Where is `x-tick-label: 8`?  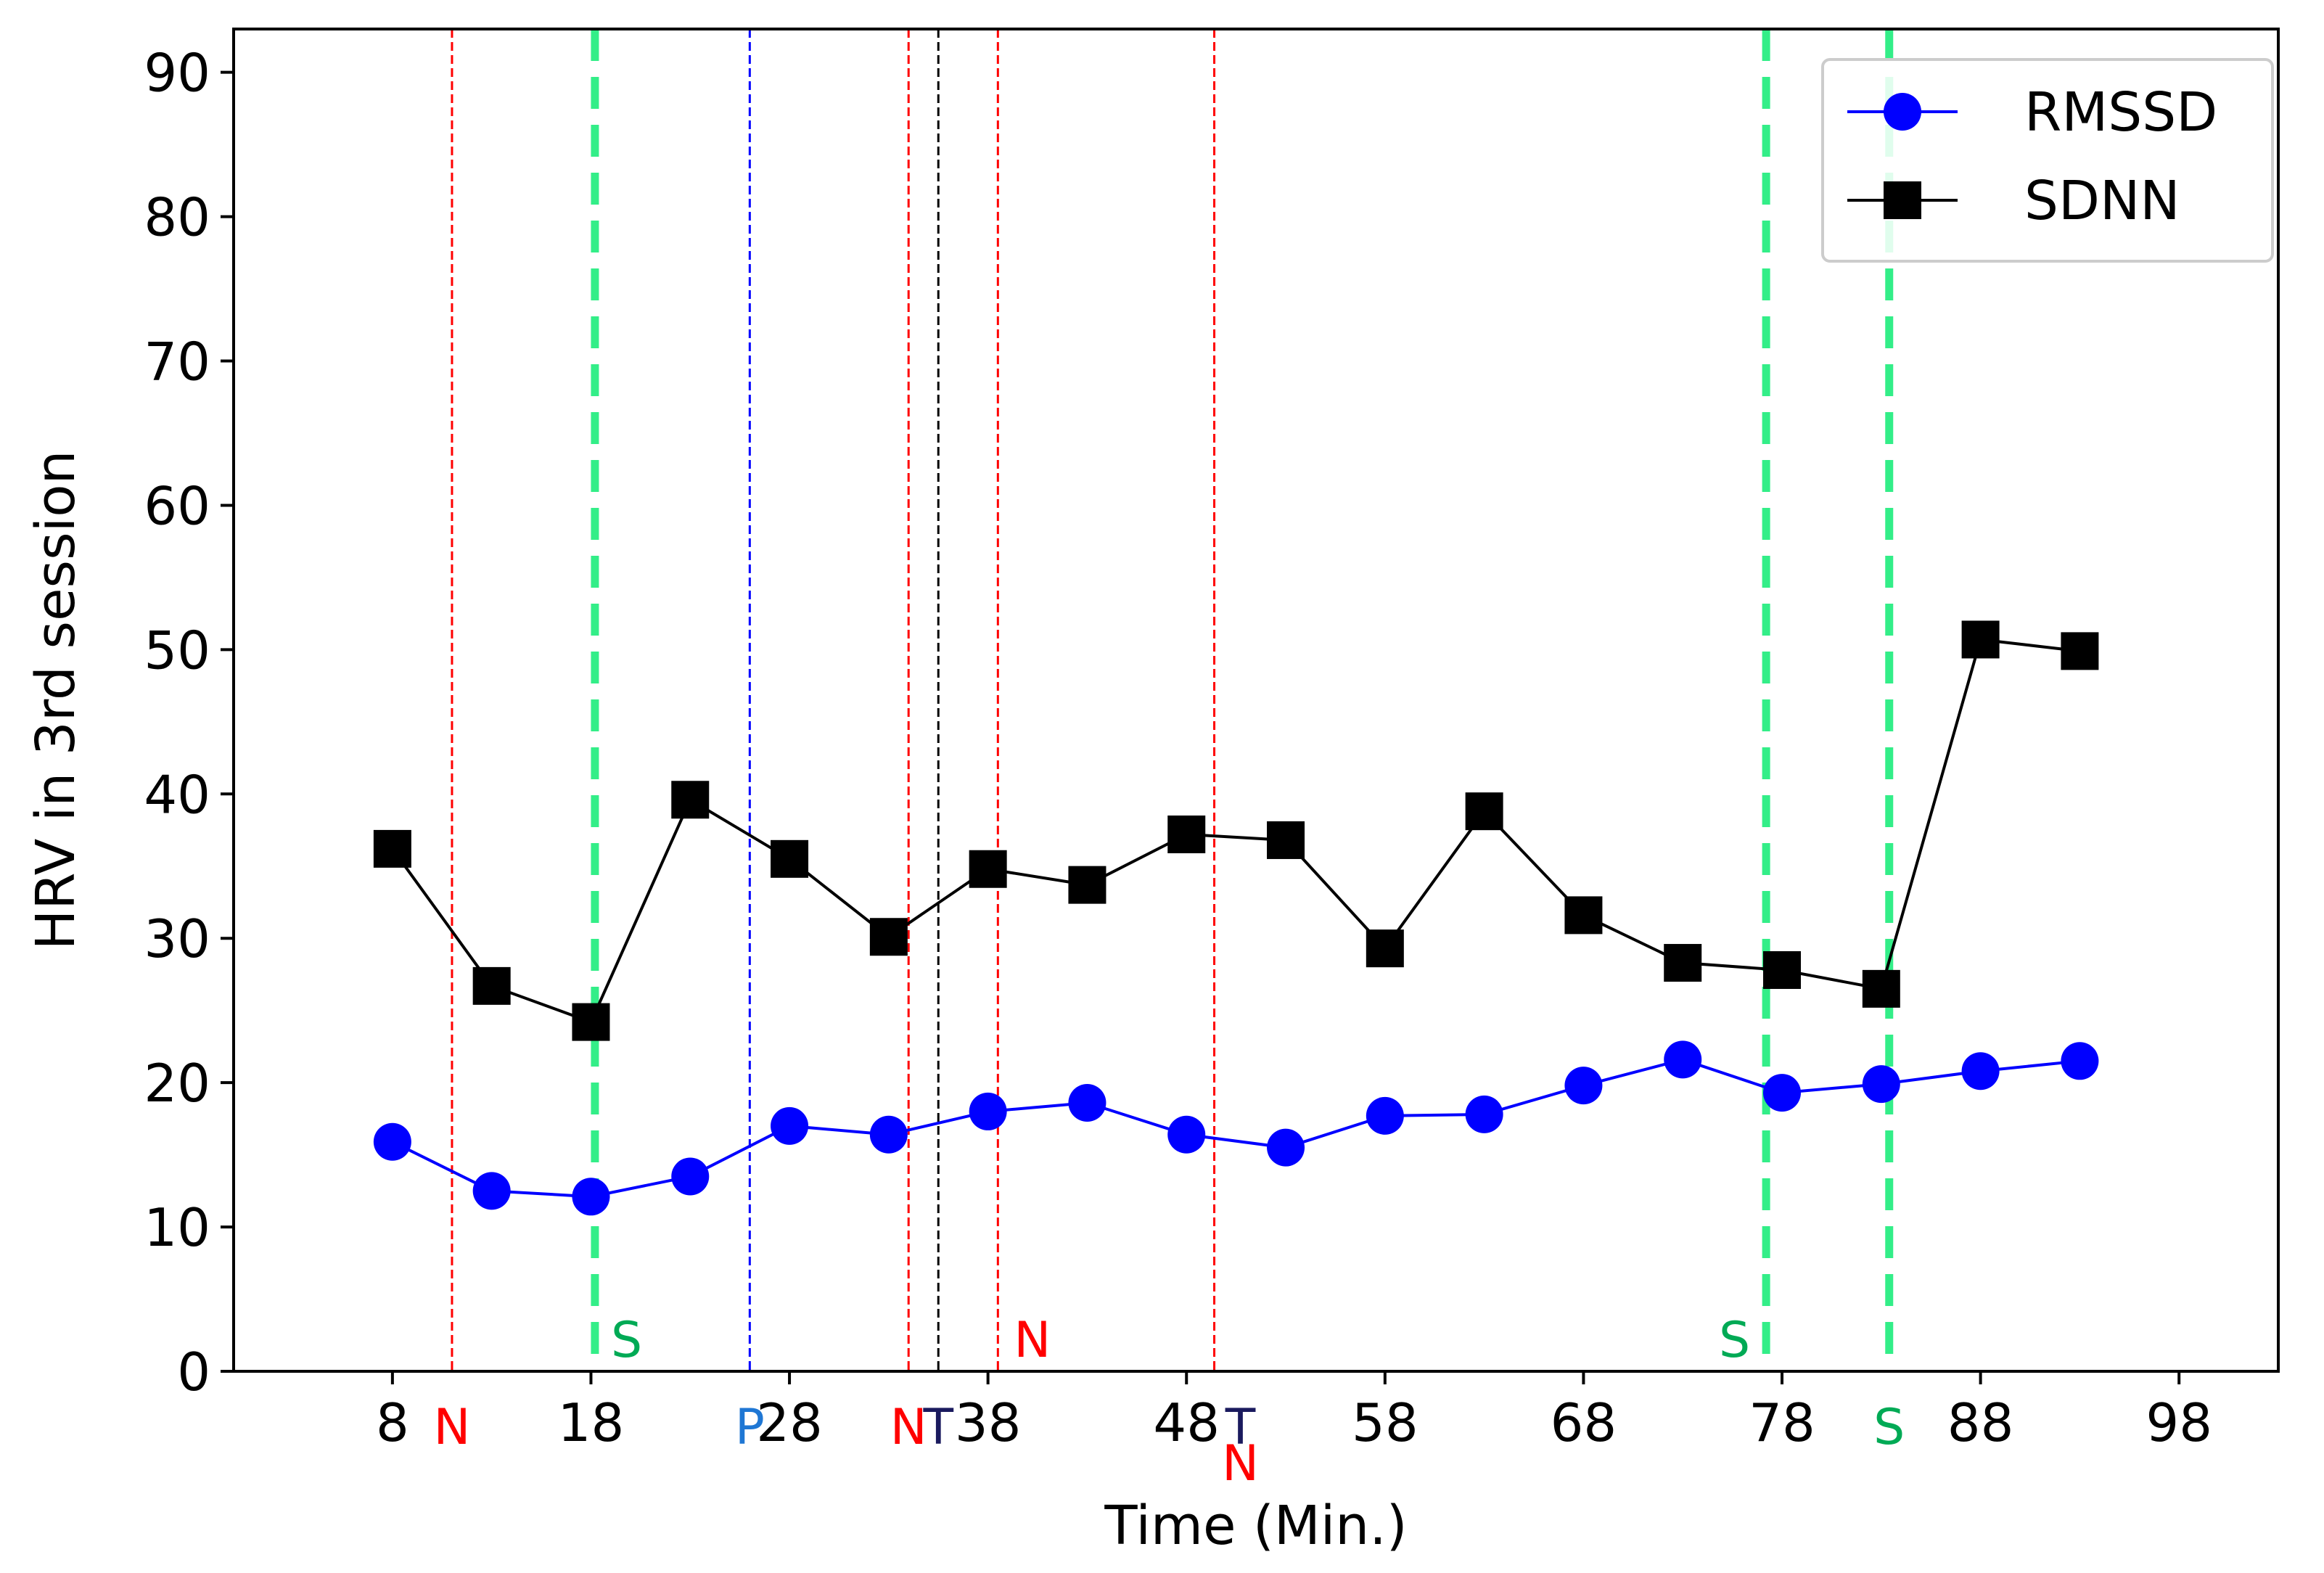 x-tick-label: 8 is located at coordinates (393, 1422).